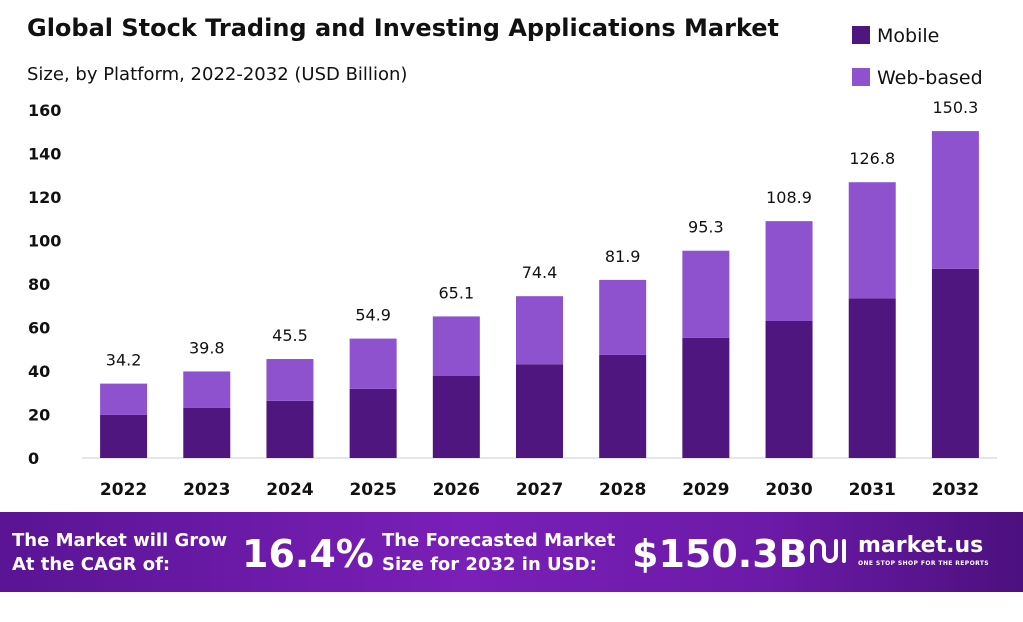 The height and width of the screenshot is (622, 1023). I want to click on bar-total-label: 39.8, so click(207, 347).